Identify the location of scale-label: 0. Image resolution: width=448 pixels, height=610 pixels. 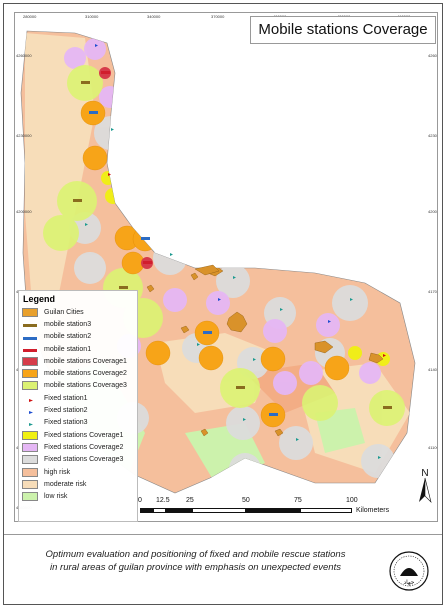
(140, 500).